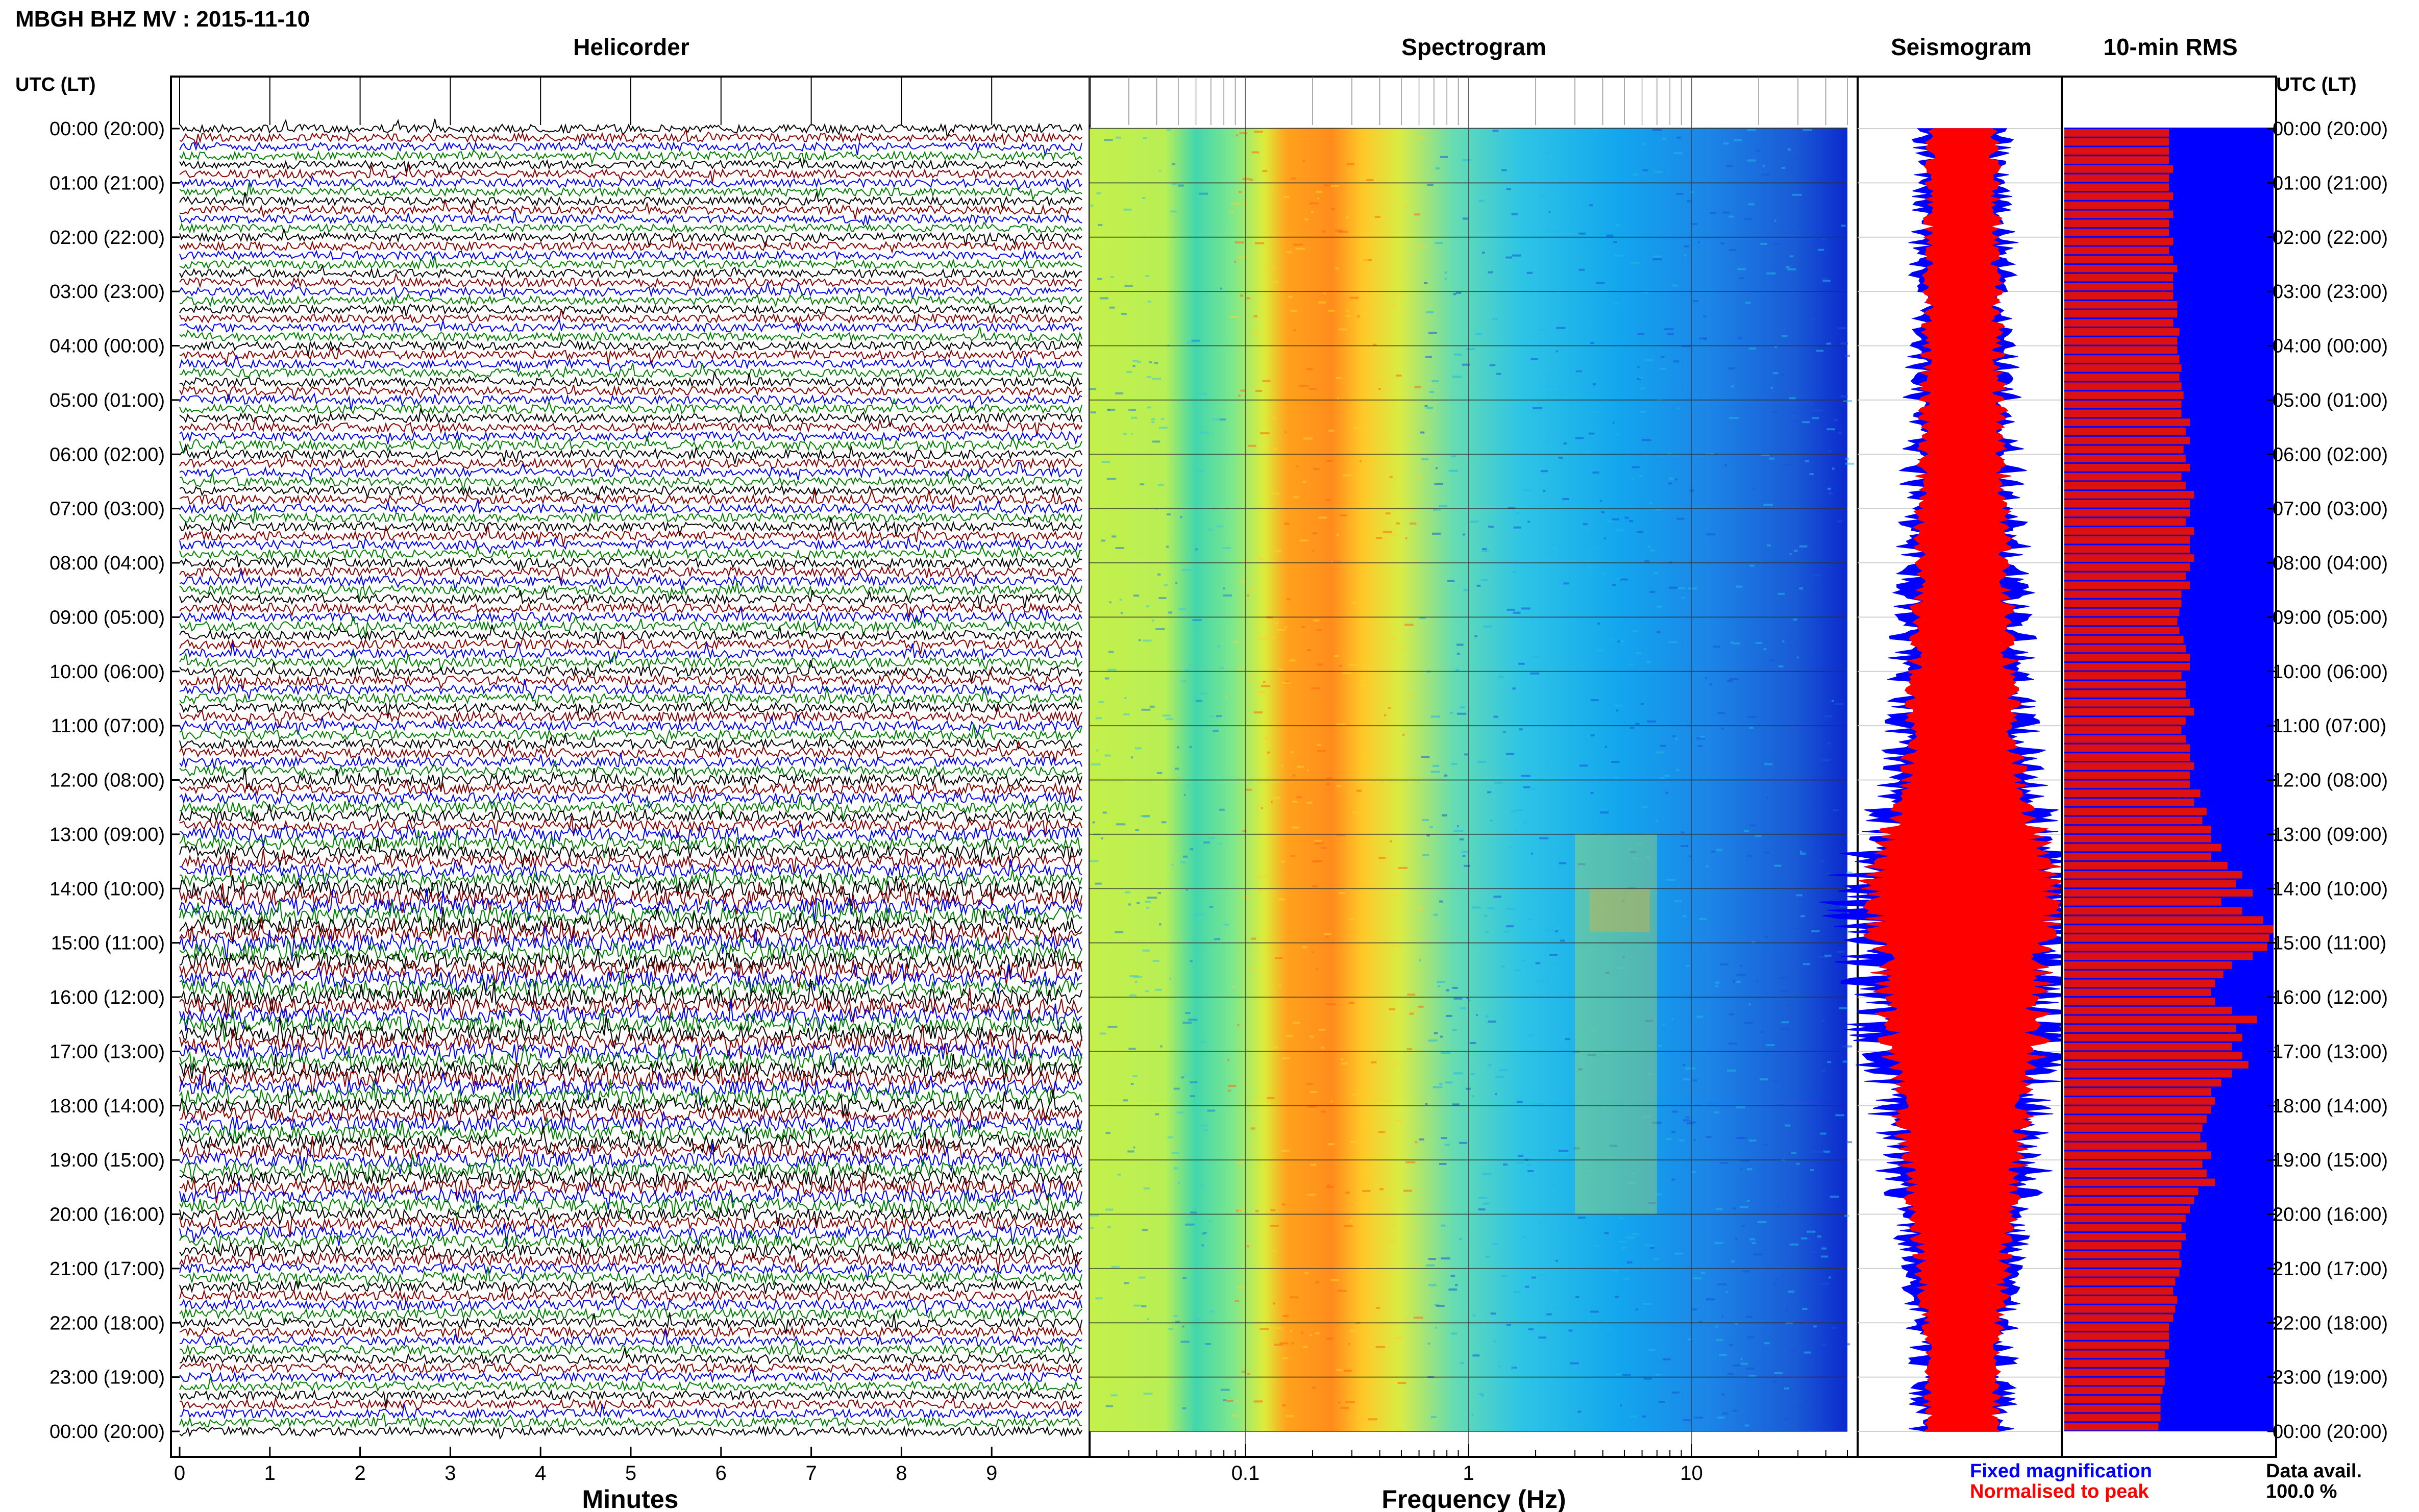  I want to click on utc-tick-label-right: 01:00 (21:00), so click(2330, 183).